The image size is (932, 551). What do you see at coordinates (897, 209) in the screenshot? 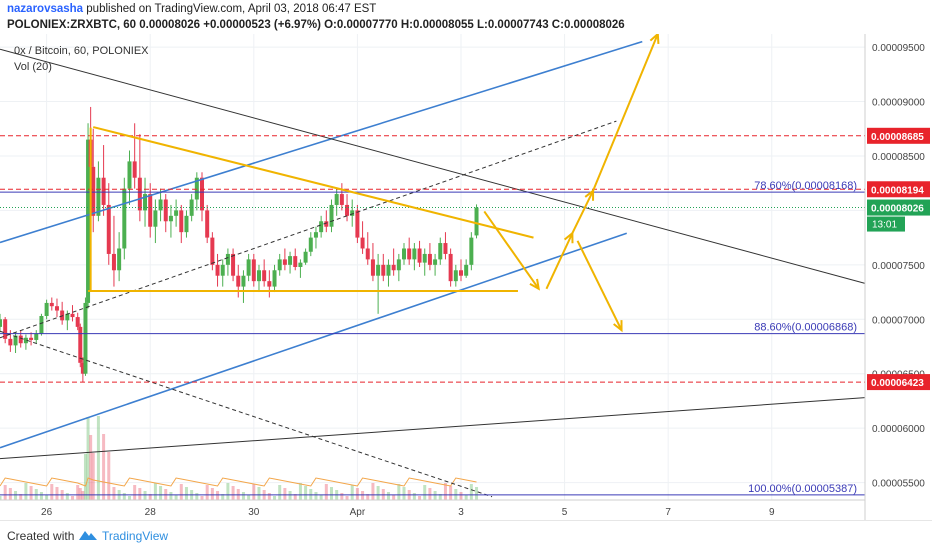
I see `price-label-text: 0.00008026` at bounding box center [897, 209].